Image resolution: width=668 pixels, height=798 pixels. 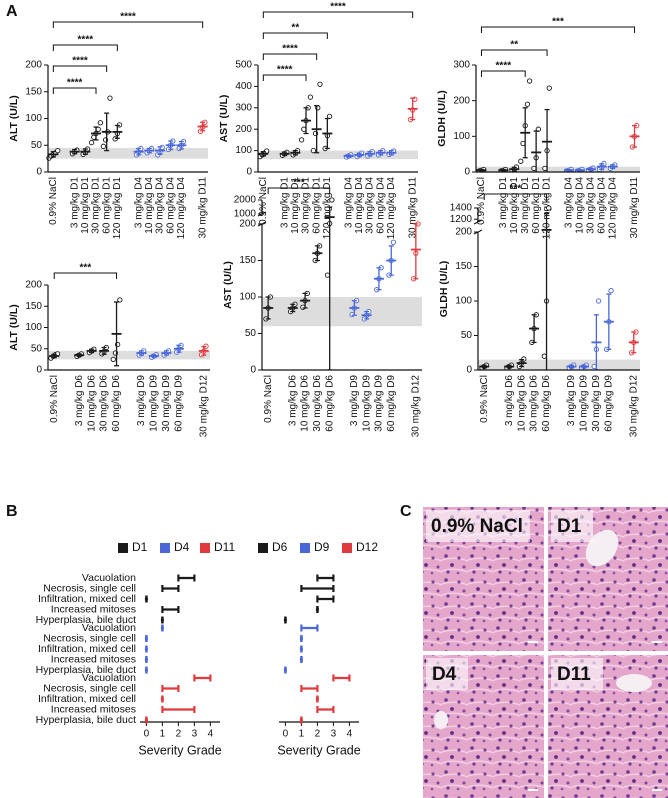 What do you see at coordinates (202, 208) in the screenshot?
I see `x-tick-label: 30 mg/kg D11` at bounding box center [202, 208].